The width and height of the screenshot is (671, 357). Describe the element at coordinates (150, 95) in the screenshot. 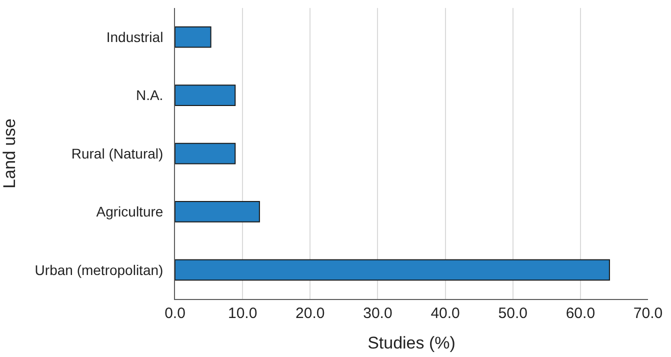

I see `y-tick-label: N.A.` at that location.